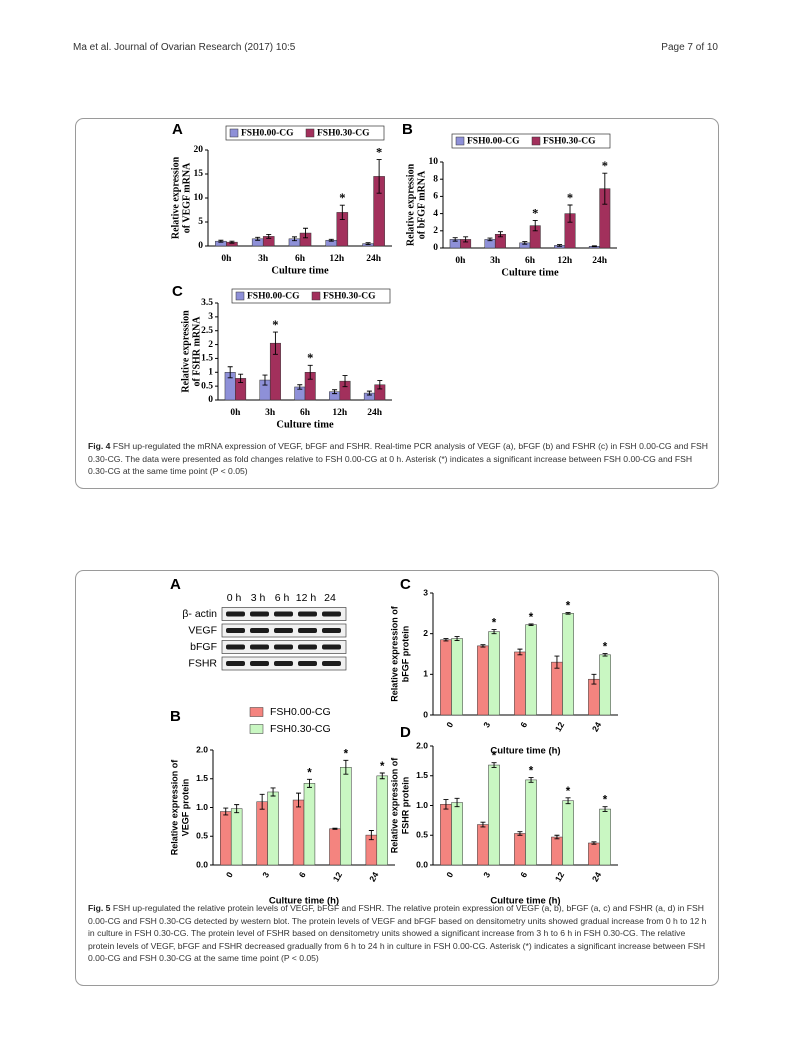 The height and width of the screenshot is (1054, 793). Describe the element at coordinates (196, 351) in the screenshot. I see `y-axis-label: of FSHR mRNA` at that location.